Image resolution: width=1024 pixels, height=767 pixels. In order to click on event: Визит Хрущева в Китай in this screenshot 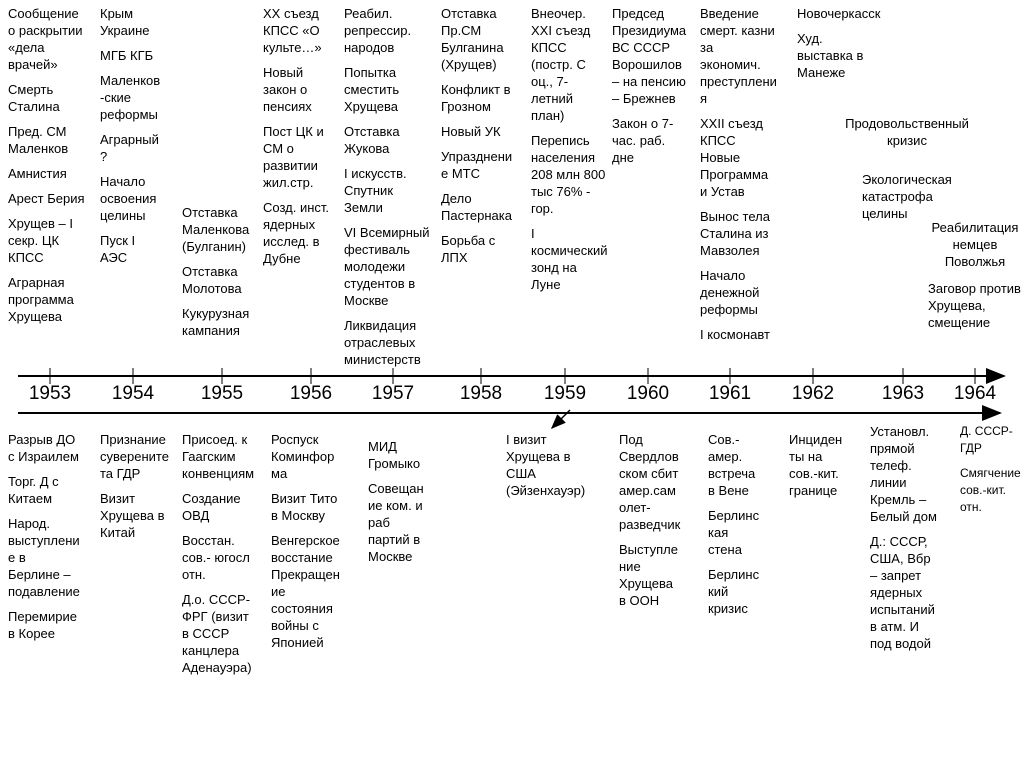, I will do `click(132, 515)`.